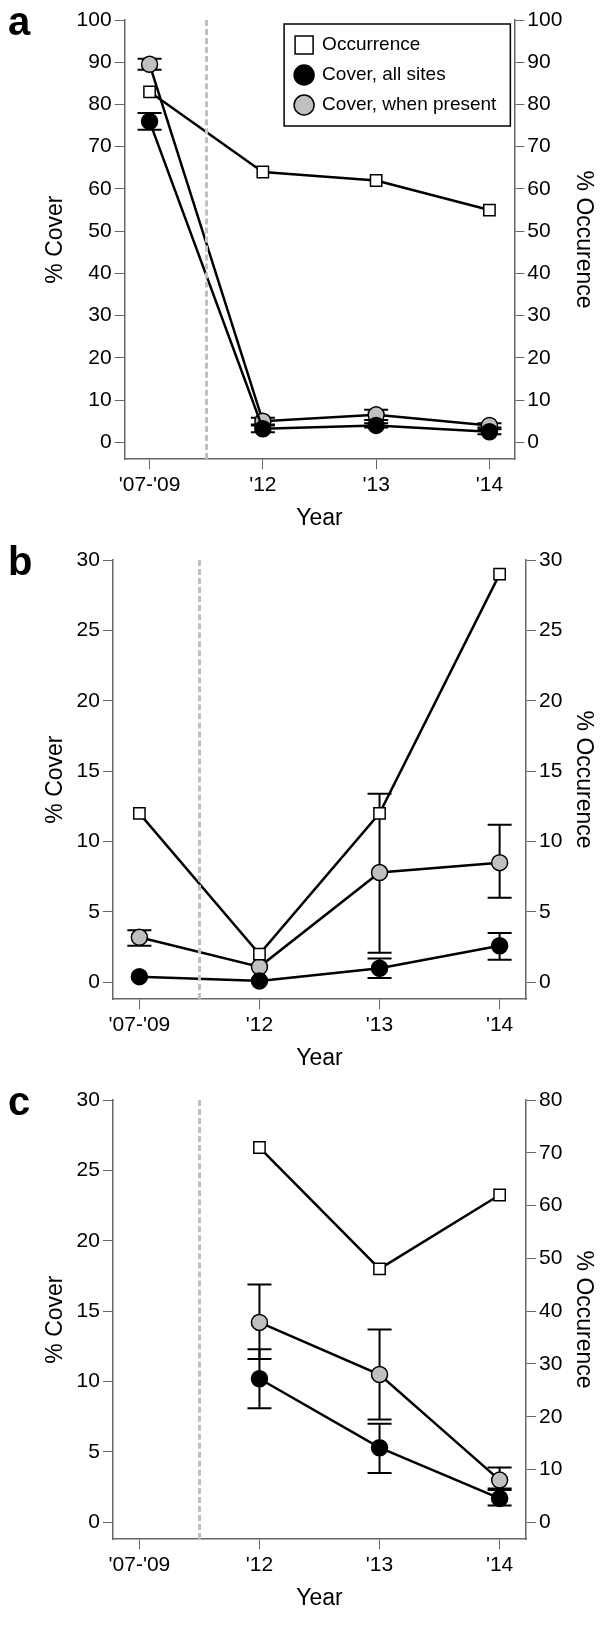 The height and width of the screenshot is (1625, 605). I want to click on legend-label: Cover, when present, so click(410, 104).